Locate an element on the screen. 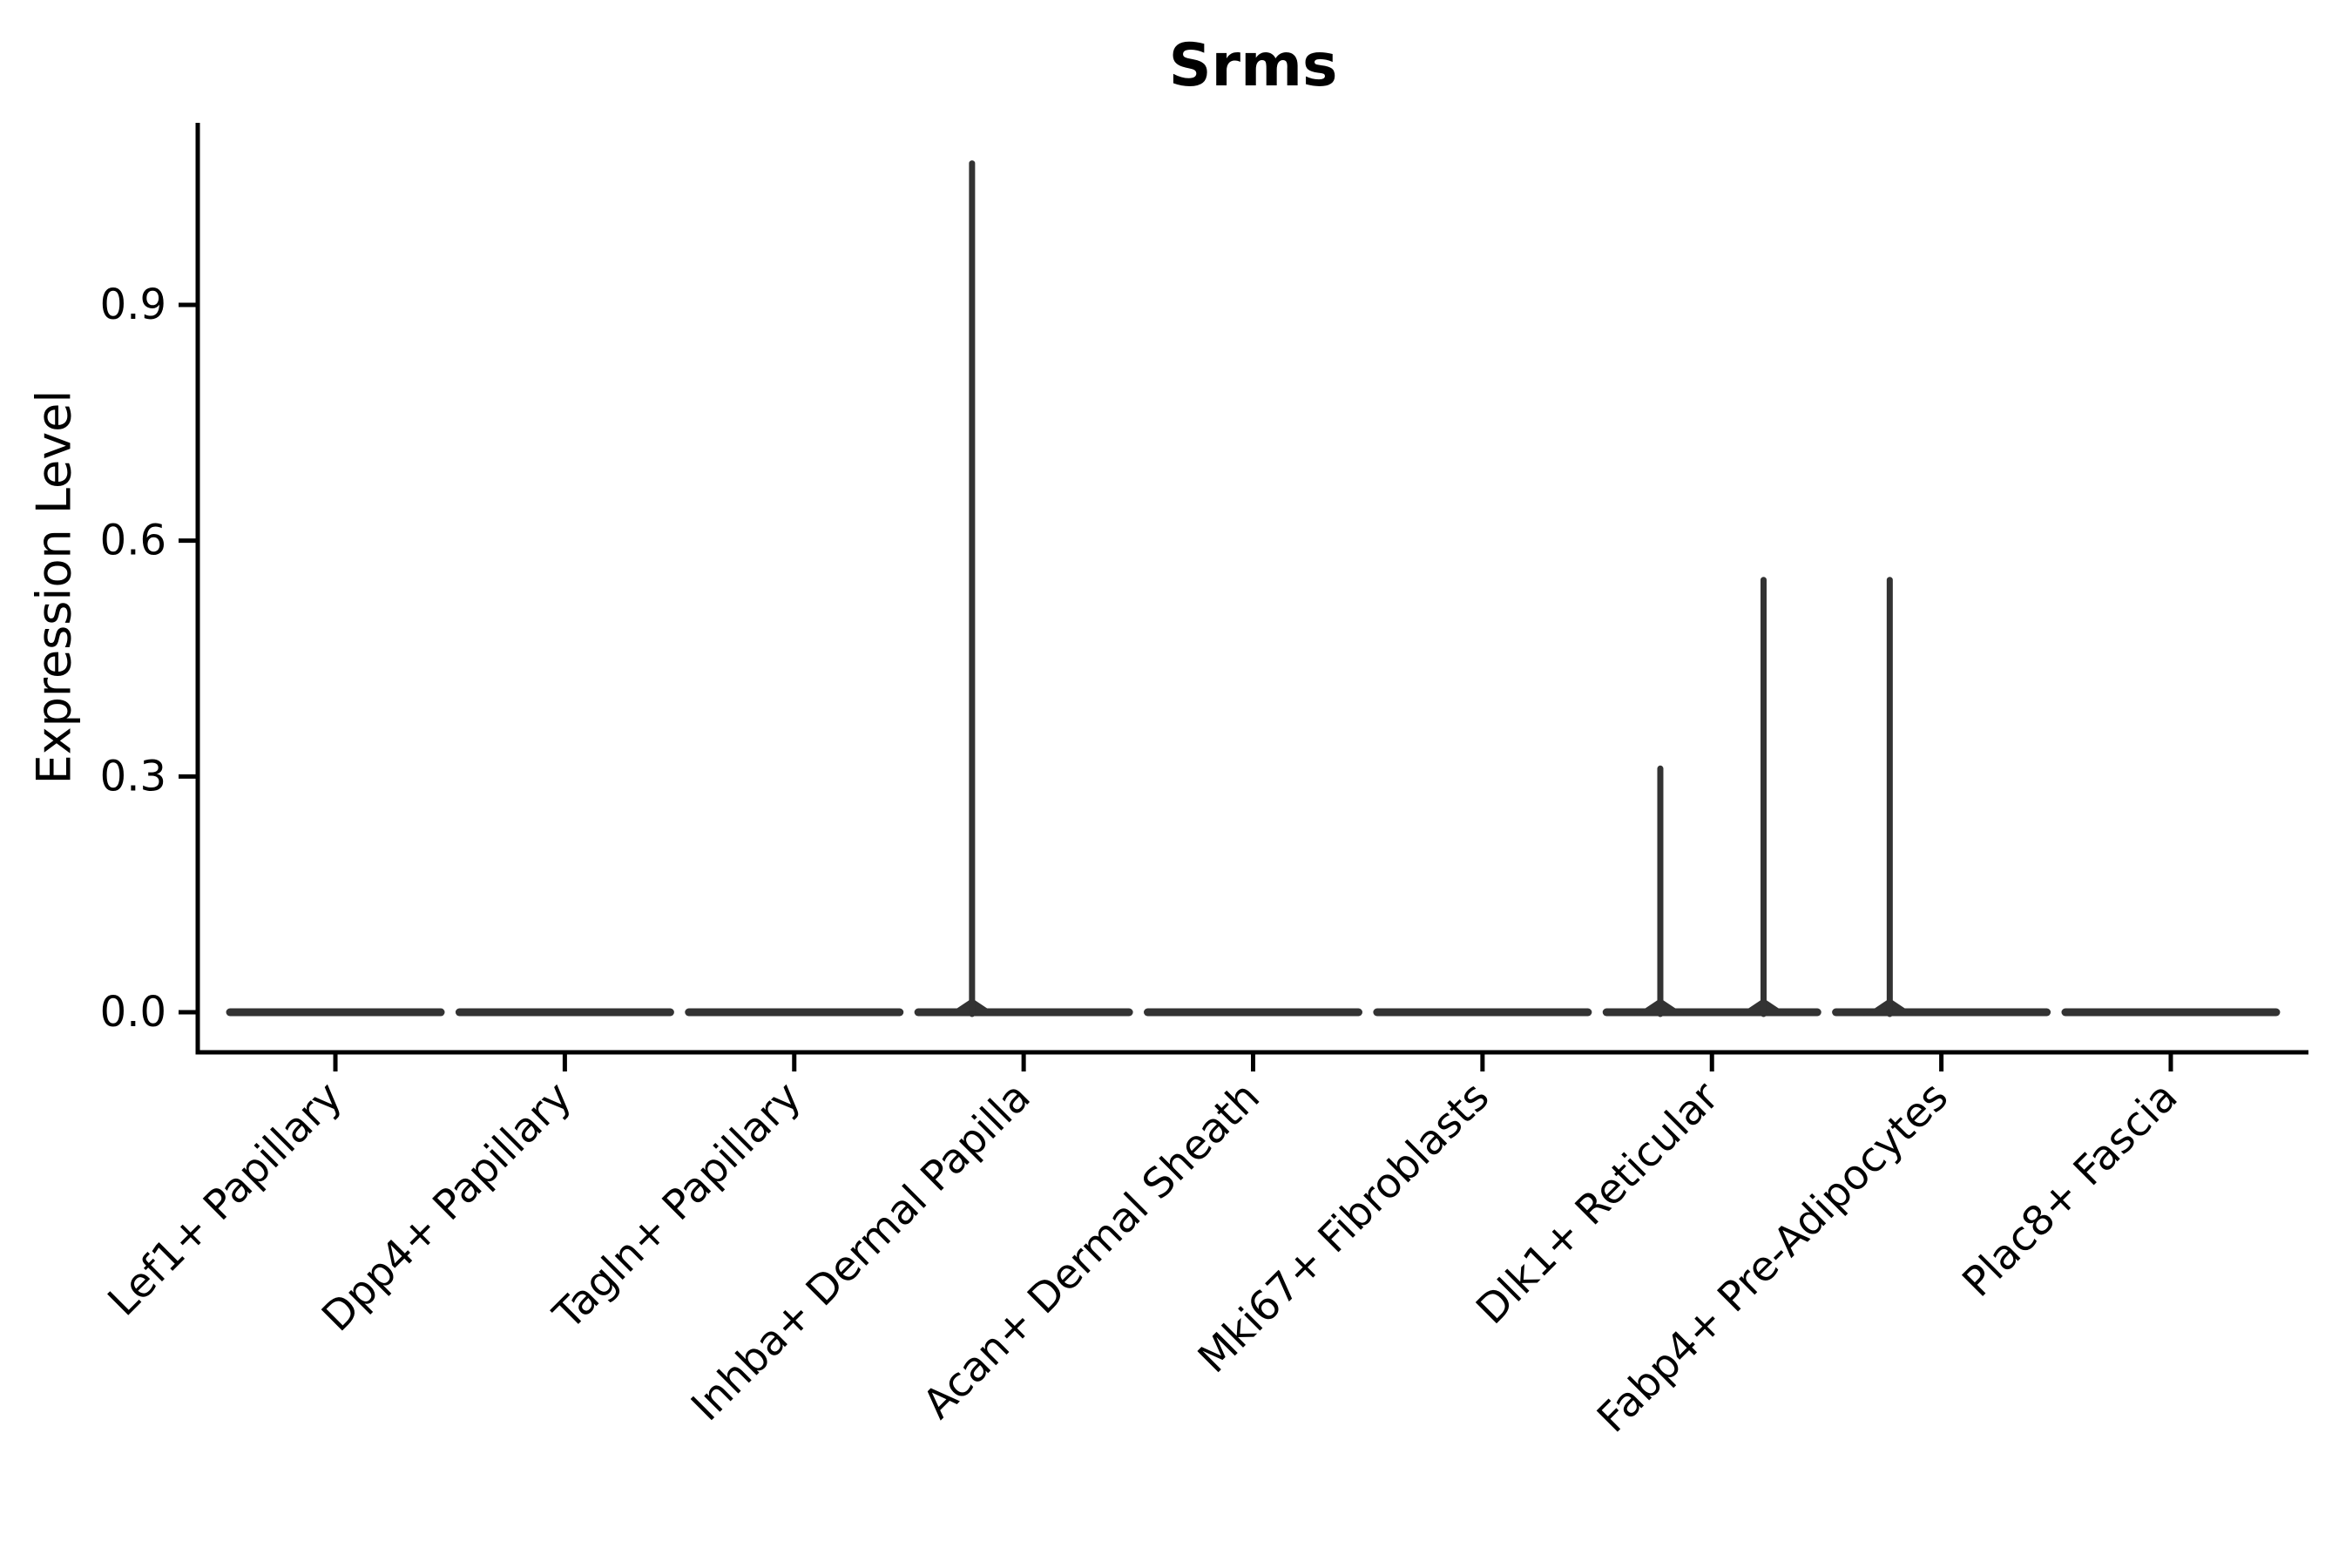 The height and width of the screenshot is (1568, 2352). x-tick-label: Tagln+ Papillary is located at coordinates (677, 1206).